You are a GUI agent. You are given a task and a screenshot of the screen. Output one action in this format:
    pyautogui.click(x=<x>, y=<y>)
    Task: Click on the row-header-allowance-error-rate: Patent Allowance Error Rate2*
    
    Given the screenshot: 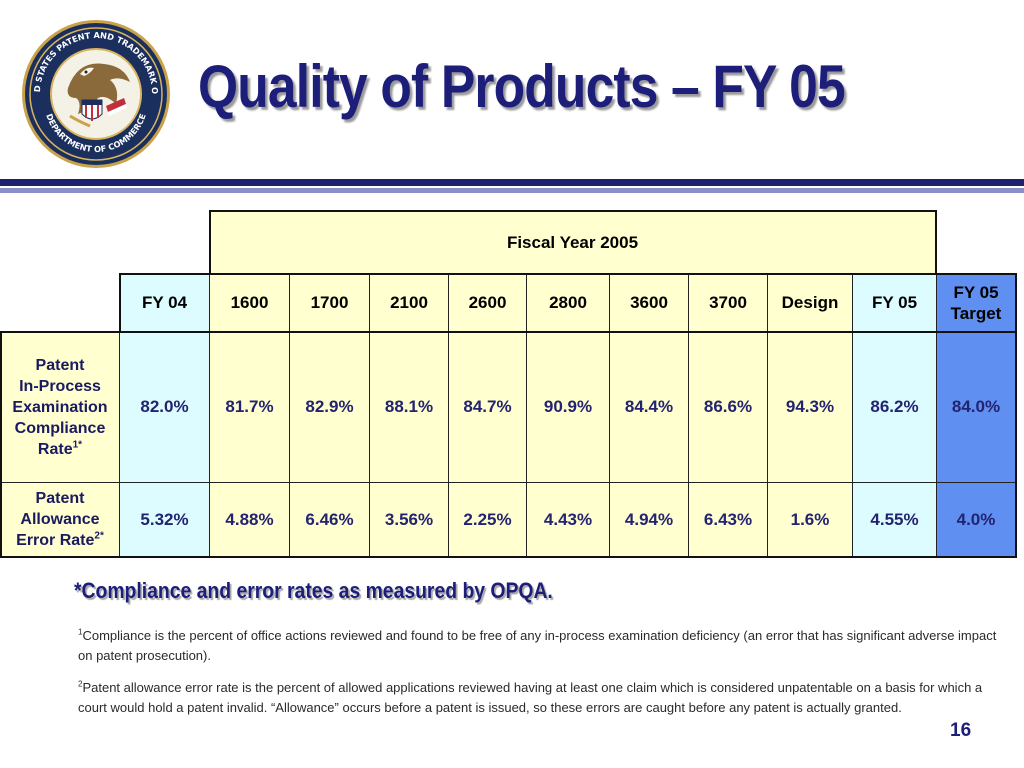 What is the action you would take?
    pyautogui.click(x=60, y=519)
    